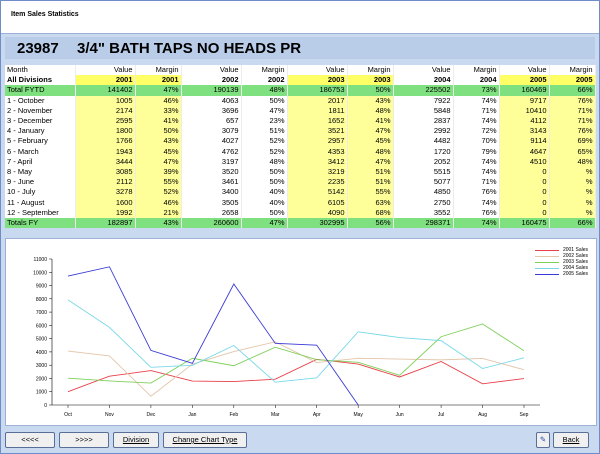 The height and width of the screenshot is (454, 600). I want to click on change-chart-type-button: Change Chart Type, so click(205, 440).